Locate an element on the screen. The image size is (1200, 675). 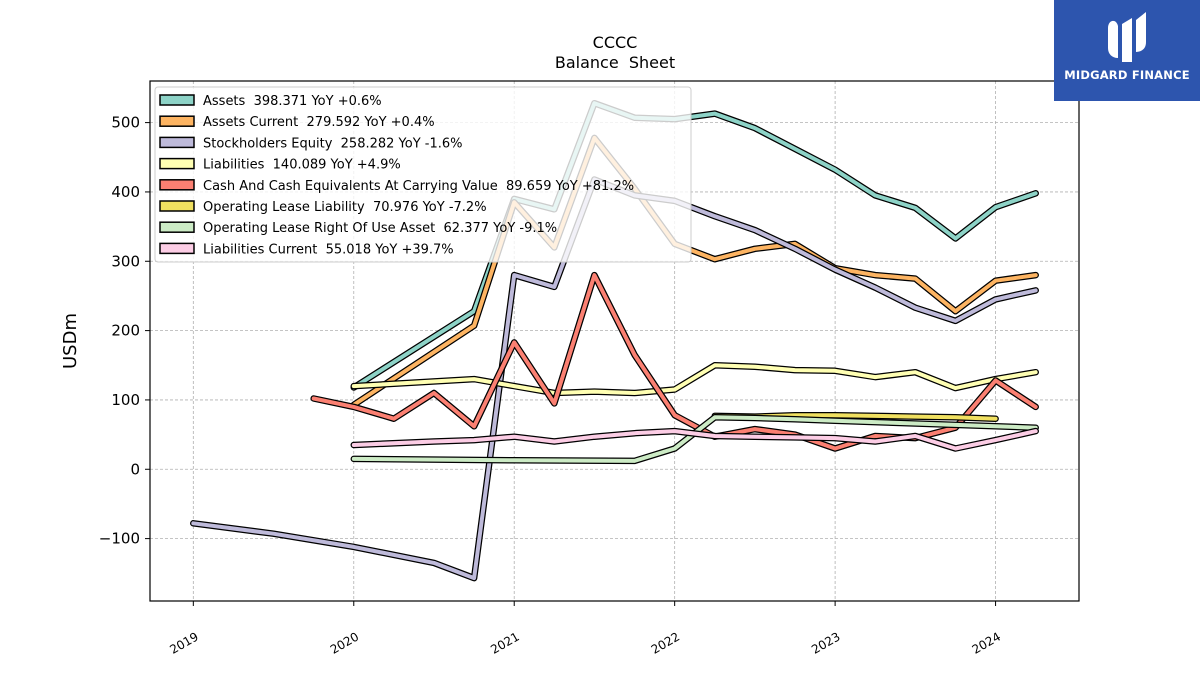
brand-mark-icon is located at coordinates (1127, 37).